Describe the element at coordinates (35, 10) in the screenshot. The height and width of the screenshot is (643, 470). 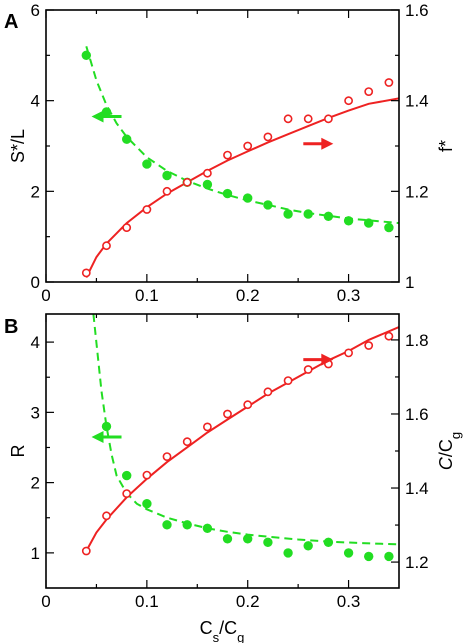
I see `left-y-tick-label: 6` at that location.